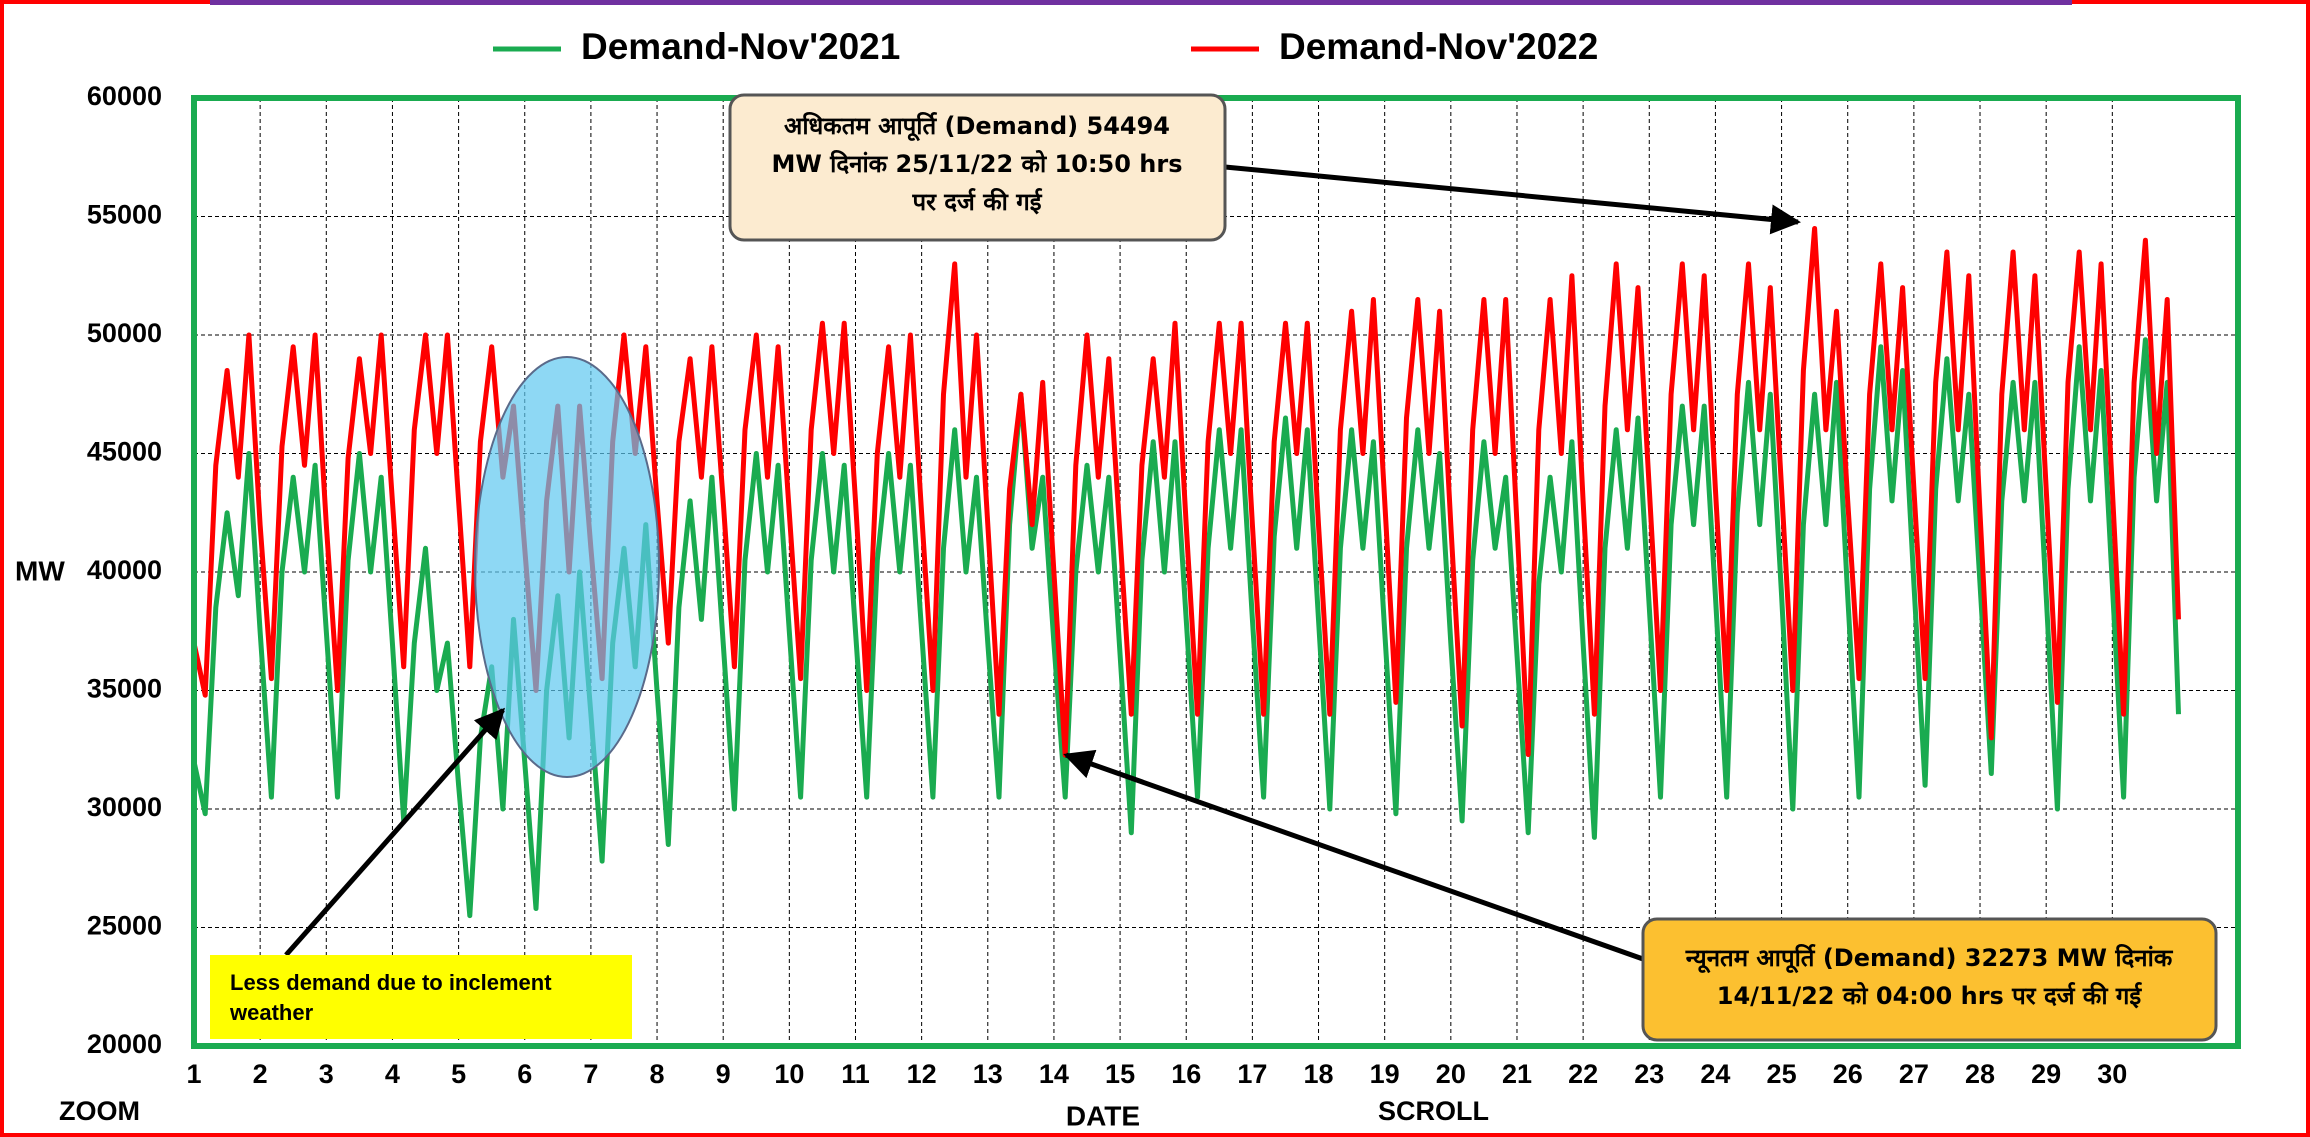  Describe the element at coordinates (977, 127) in the screenshot. I see `annotation-text: अधिकतम आपूर्ति (Demand) 54494` at that location.